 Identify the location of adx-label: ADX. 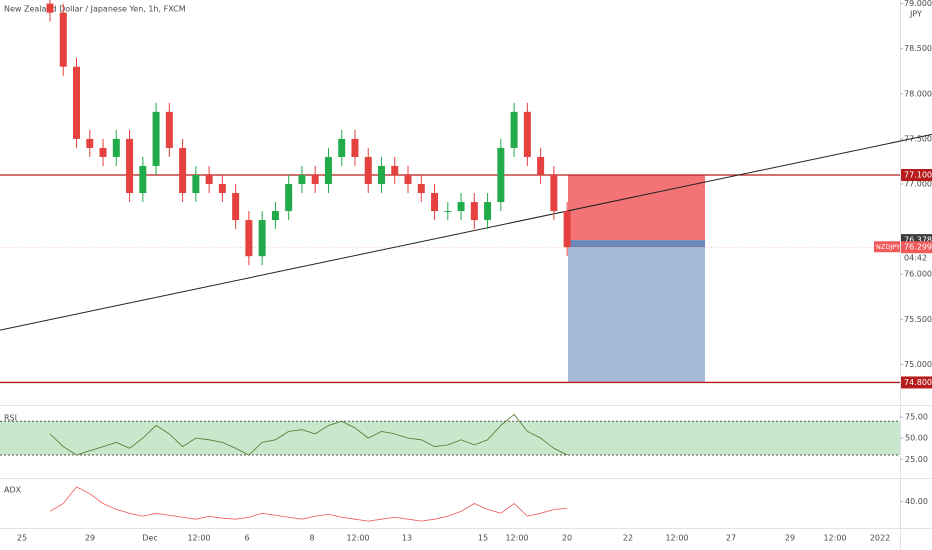
(13, 490).